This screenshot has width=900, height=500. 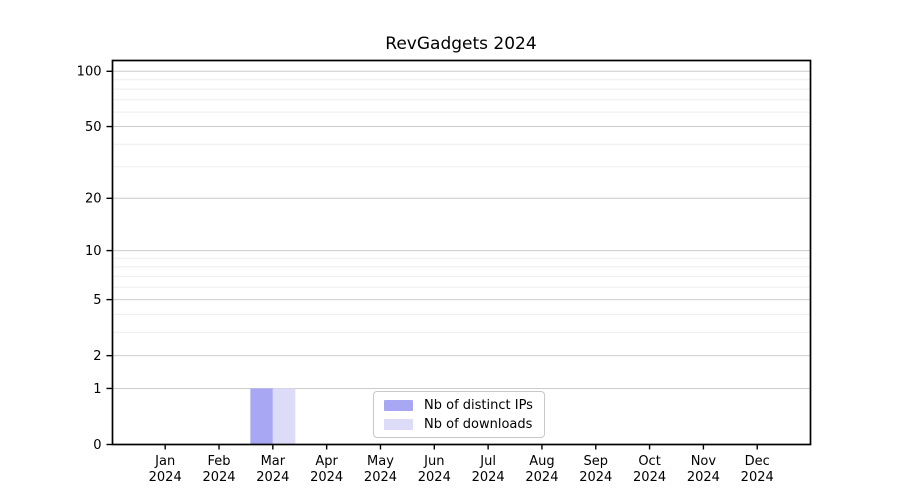 I want to click on chart-title: RevGadgets 2024, so click(x=461, y=44).